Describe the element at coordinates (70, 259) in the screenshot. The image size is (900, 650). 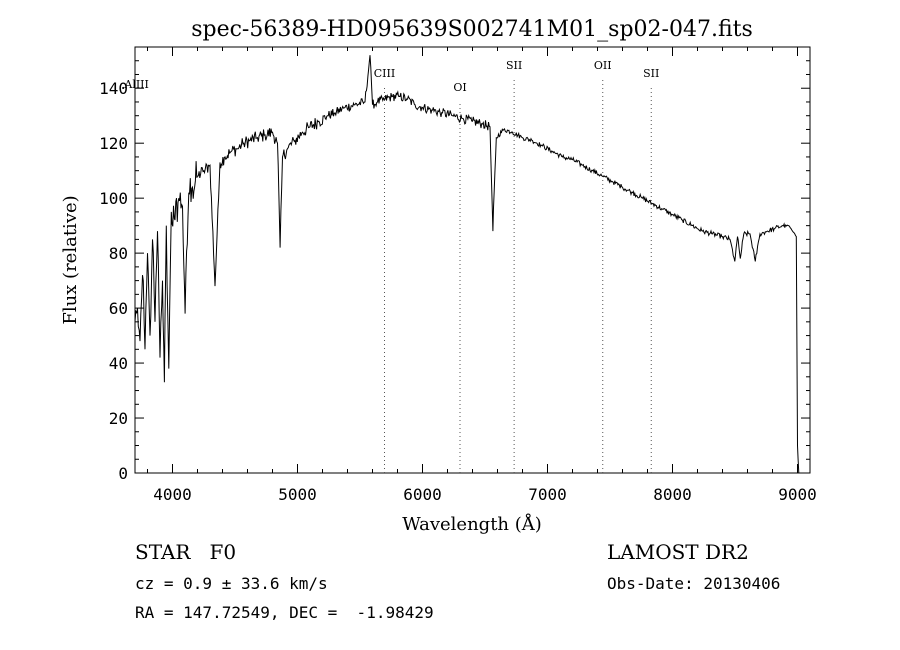
I see `y-axis-label: Flux (relative)` at that location.